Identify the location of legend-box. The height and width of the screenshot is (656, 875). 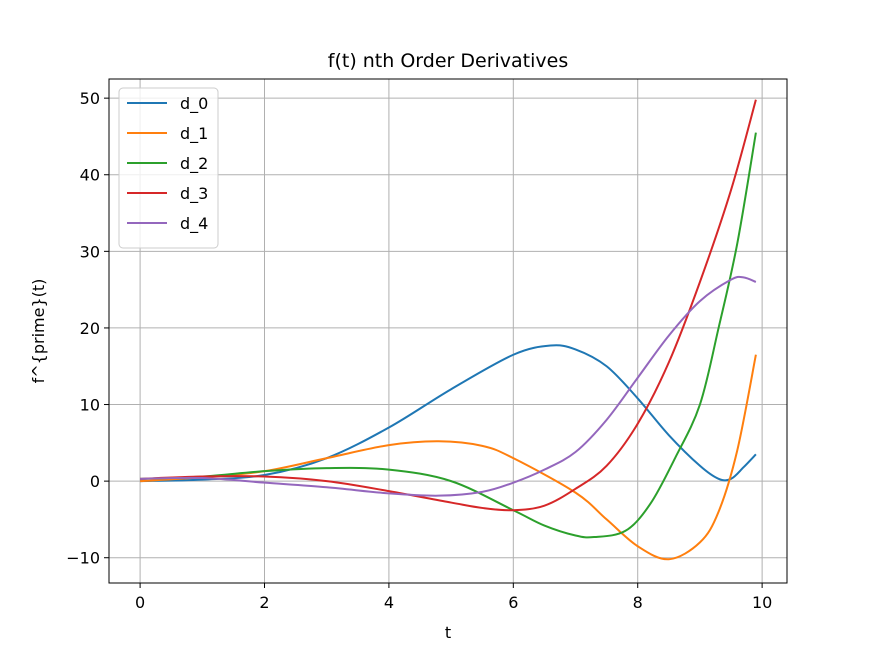
(168, 168).